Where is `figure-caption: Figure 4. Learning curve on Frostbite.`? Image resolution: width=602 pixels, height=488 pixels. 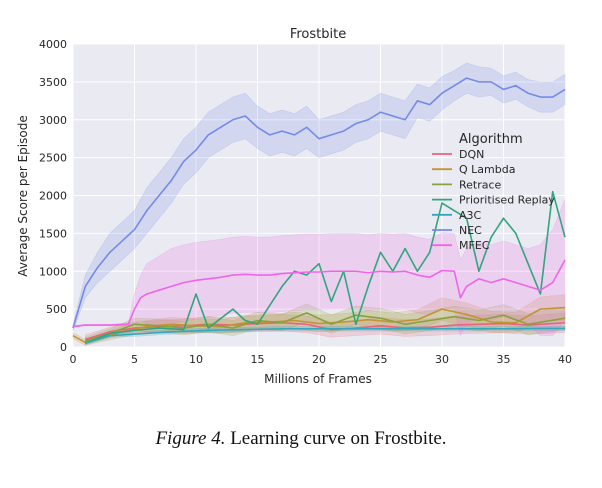 figure-caption: Figure 4. Learning curve on Frostbite. is located at coordinates (301, 439).